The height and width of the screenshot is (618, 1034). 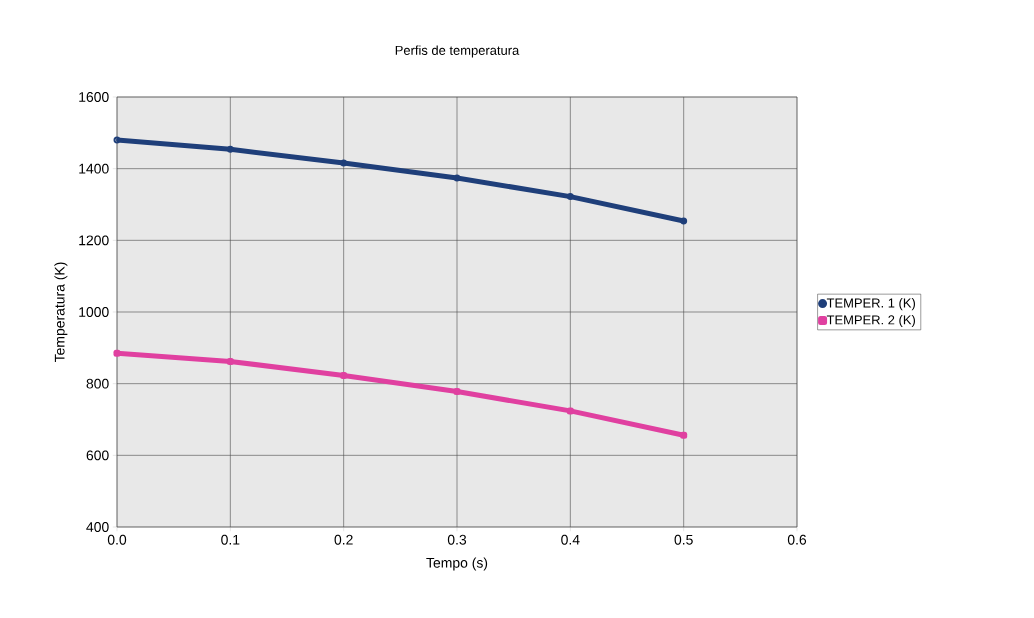 What do you see at coordinates (457, 539) in the screenshot?
I see `x-tick-label: 0.3` at bounding box center [457, 539].